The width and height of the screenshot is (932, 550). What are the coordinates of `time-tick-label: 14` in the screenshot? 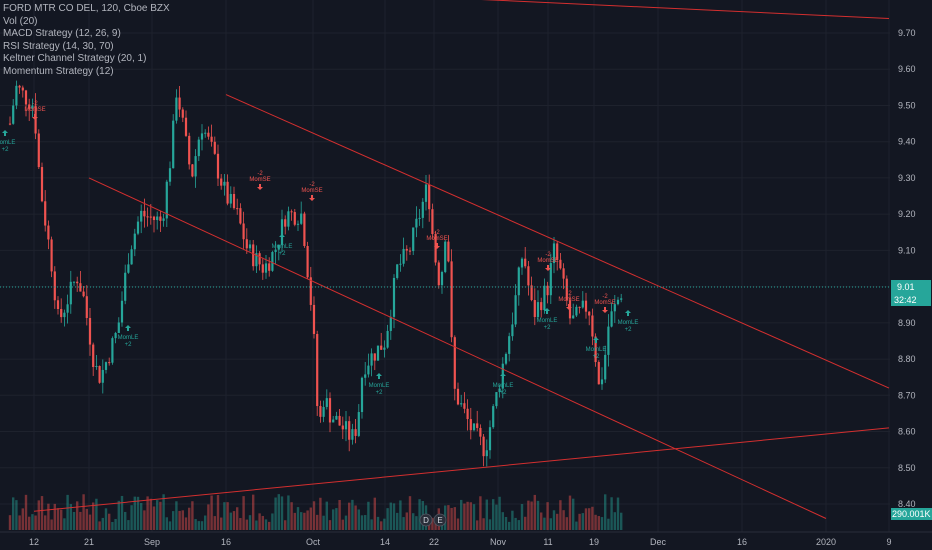 It's located at (385, 542).